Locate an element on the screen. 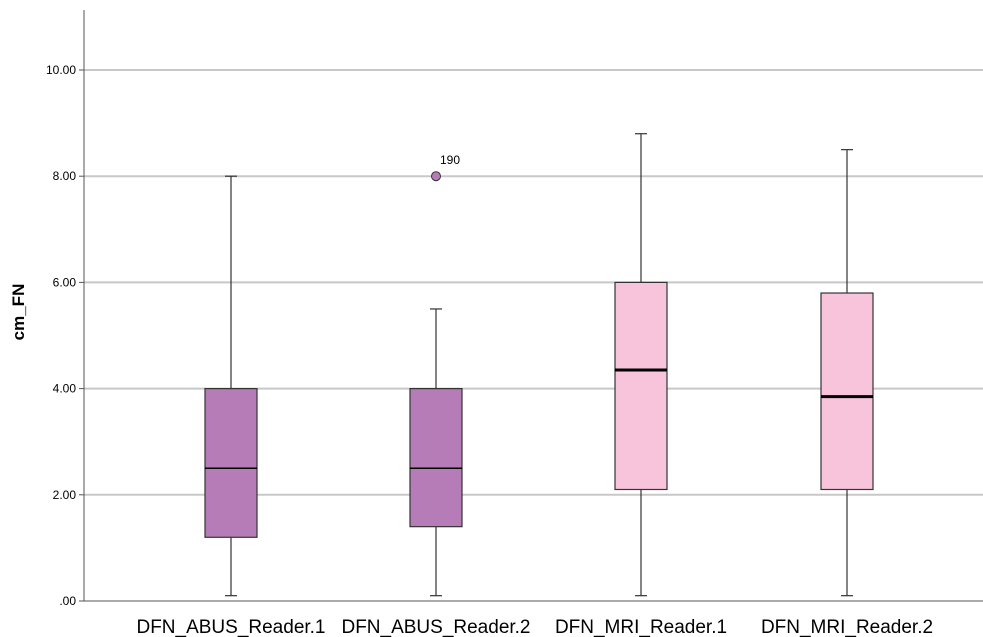 Image resolution: width=983 pixels, height=637 pixels. box-group: 190 is located at coordinates (436, 375).